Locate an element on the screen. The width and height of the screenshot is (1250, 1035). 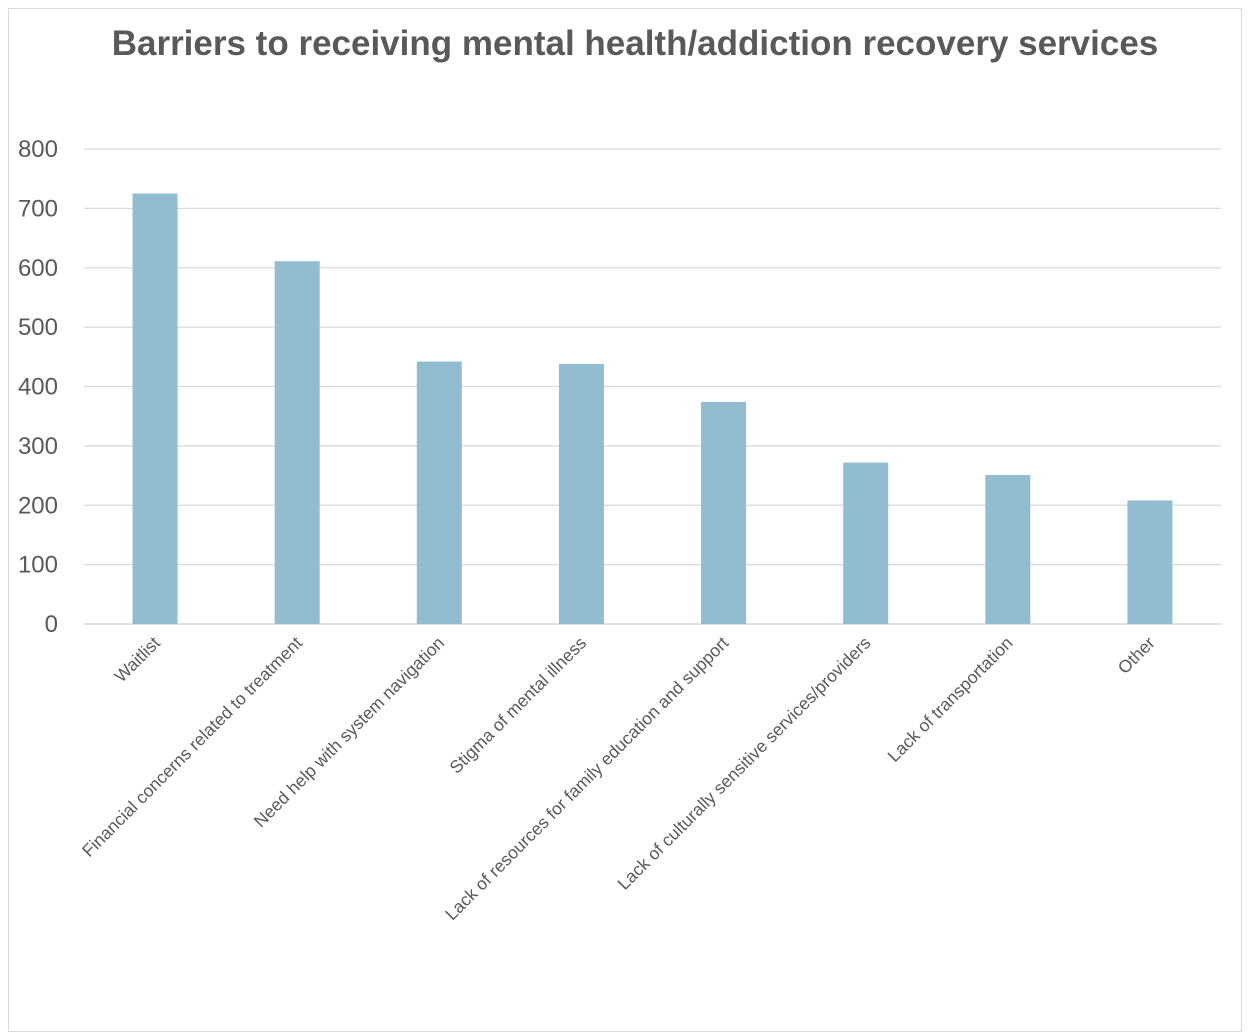
x-category-label: Other is located at coordinates (1136, 655).